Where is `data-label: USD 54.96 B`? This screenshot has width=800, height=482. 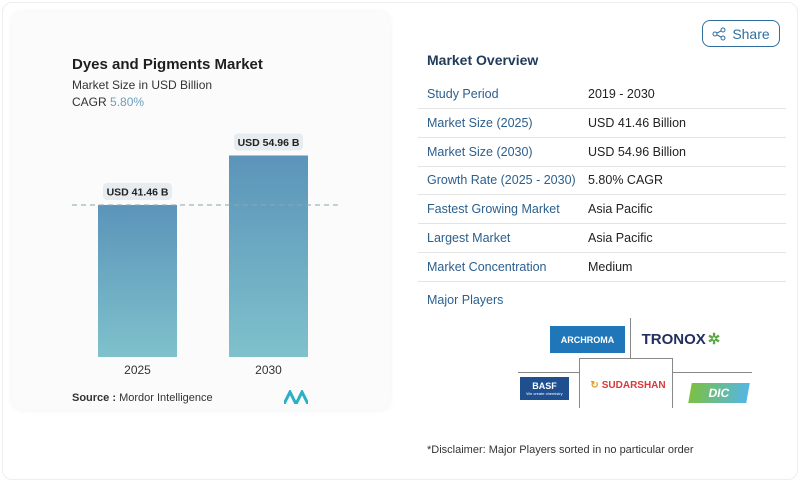 data-label: USD 54.96 B is located at coordinates (269, 143).